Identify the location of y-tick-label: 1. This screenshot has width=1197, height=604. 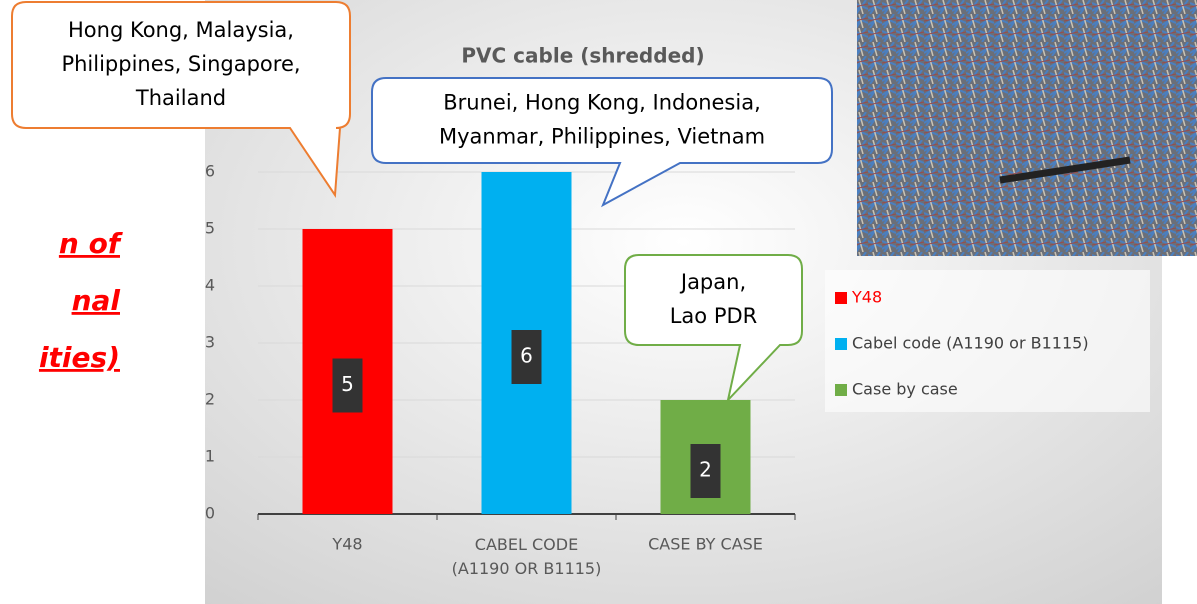
(210, 456).